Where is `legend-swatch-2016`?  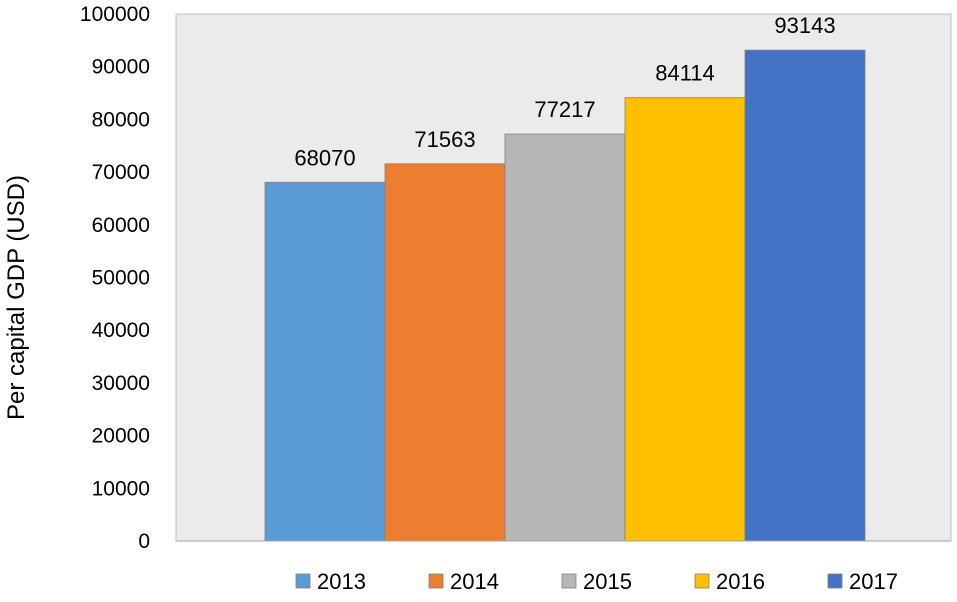
legend-swatch-2016 is located at coordinates (702, 581).